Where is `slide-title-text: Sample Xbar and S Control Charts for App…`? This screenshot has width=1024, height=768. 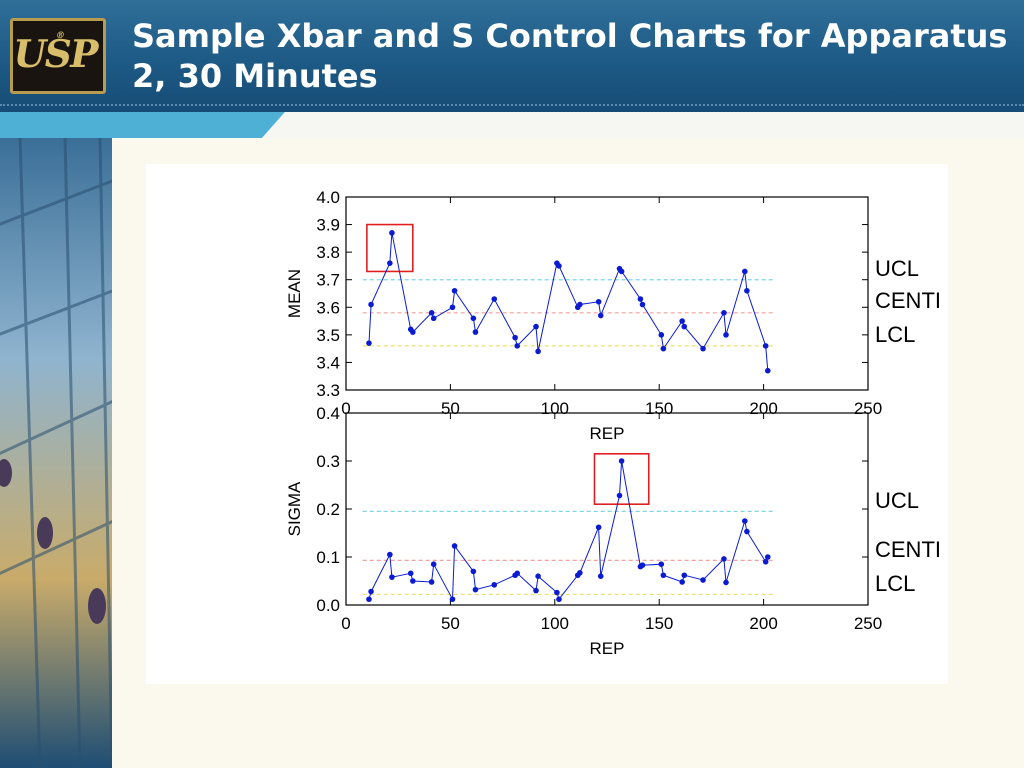 slide-title-text: Sample Xbar and S Control Charts for App… is located at coordinates (570, 56).